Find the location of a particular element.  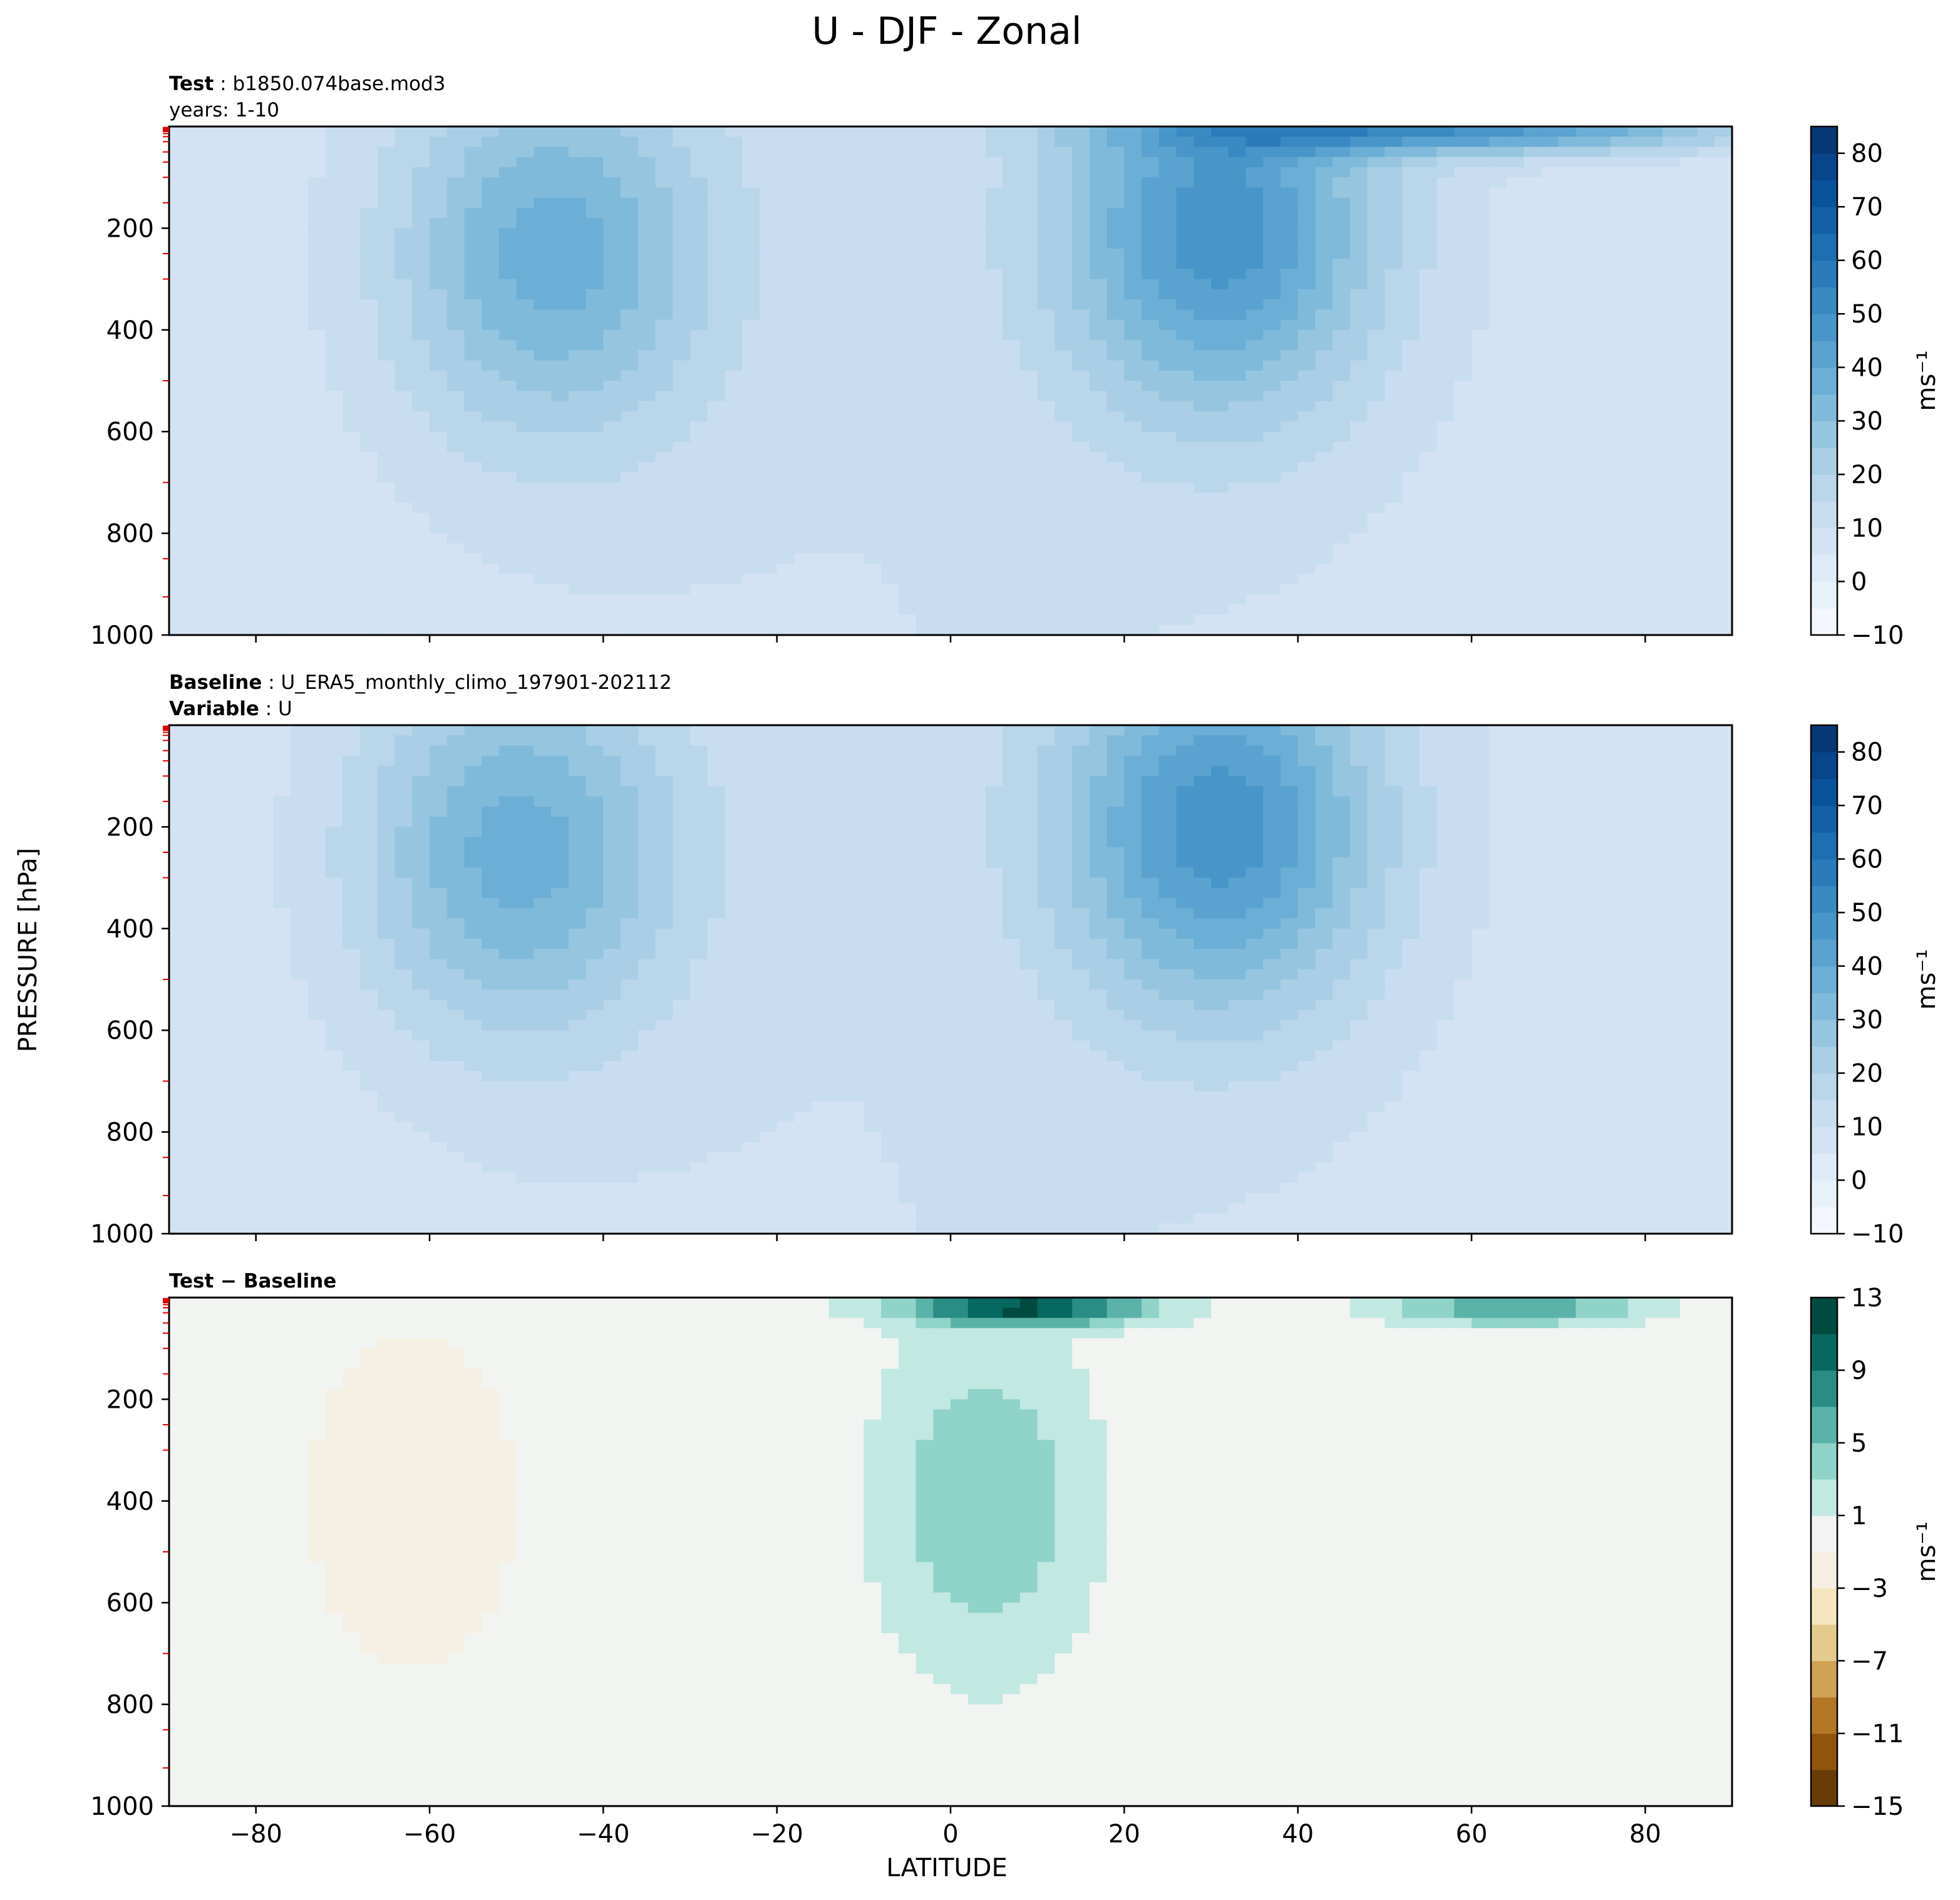

panel-header-value: years: 1-10 is located at coordinates (224, 110).